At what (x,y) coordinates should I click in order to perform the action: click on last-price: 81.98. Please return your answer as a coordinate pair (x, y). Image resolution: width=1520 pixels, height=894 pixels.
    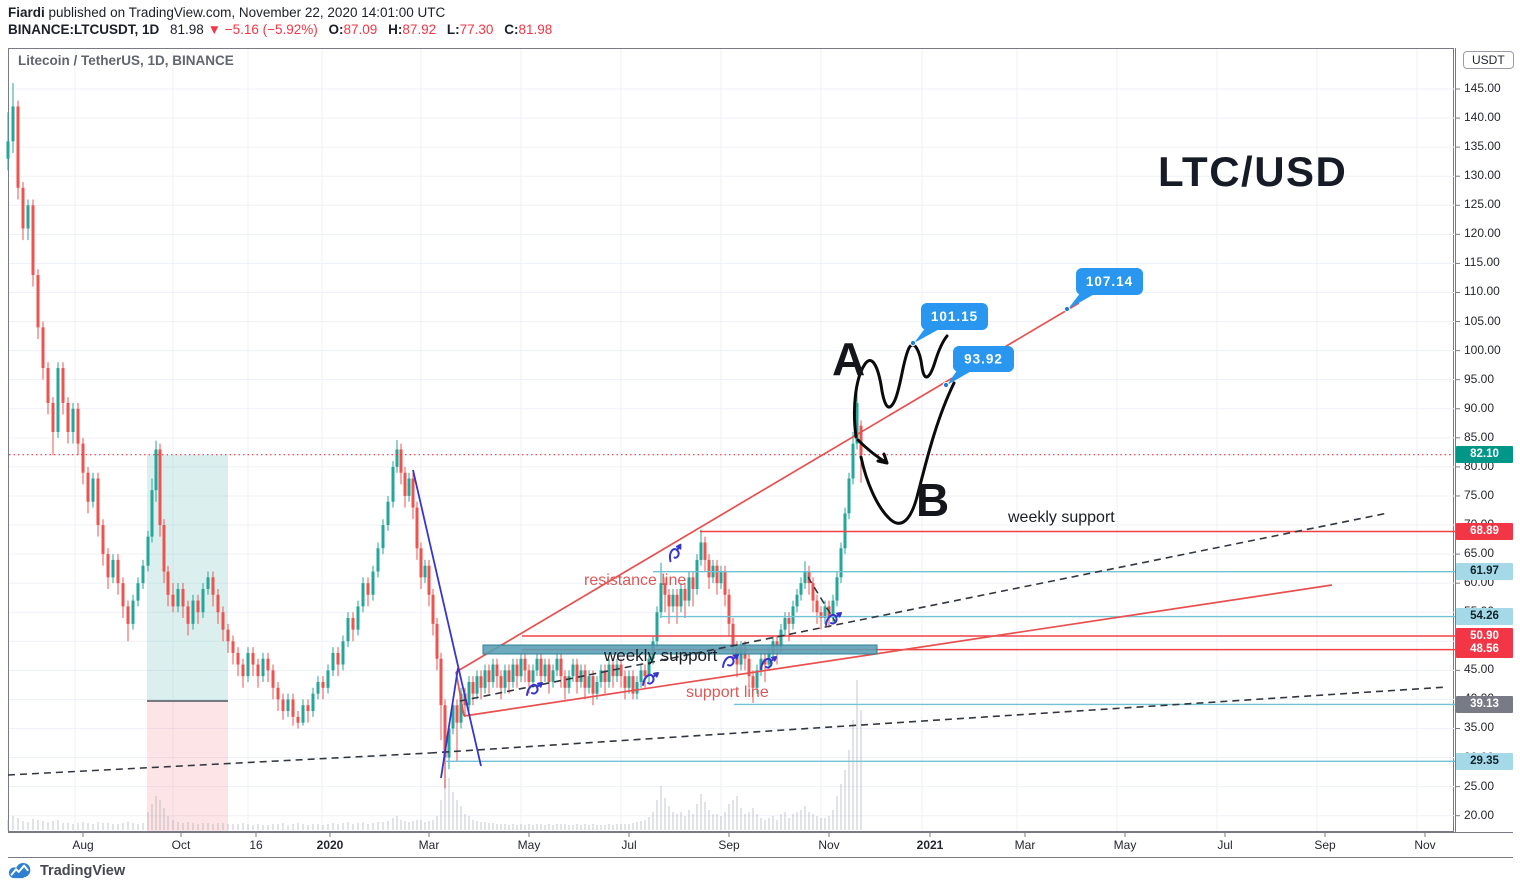
    Looking at the image, I should click on (187, 29).